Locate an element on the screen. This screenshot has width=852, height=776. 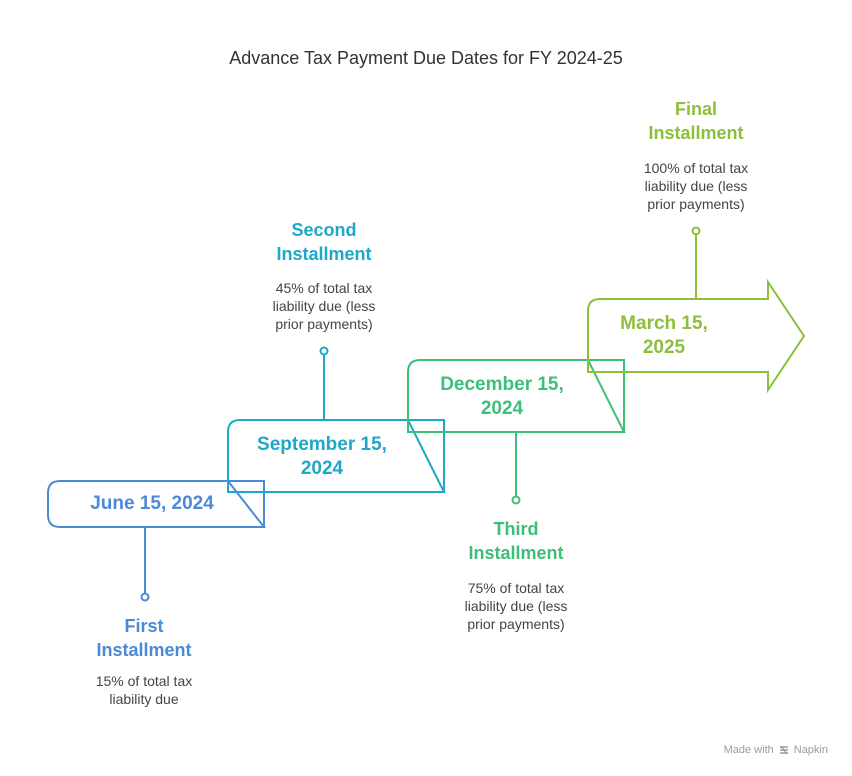
step-1-date-line-1: June 15, 2024 is located at coordinates (152, 503).